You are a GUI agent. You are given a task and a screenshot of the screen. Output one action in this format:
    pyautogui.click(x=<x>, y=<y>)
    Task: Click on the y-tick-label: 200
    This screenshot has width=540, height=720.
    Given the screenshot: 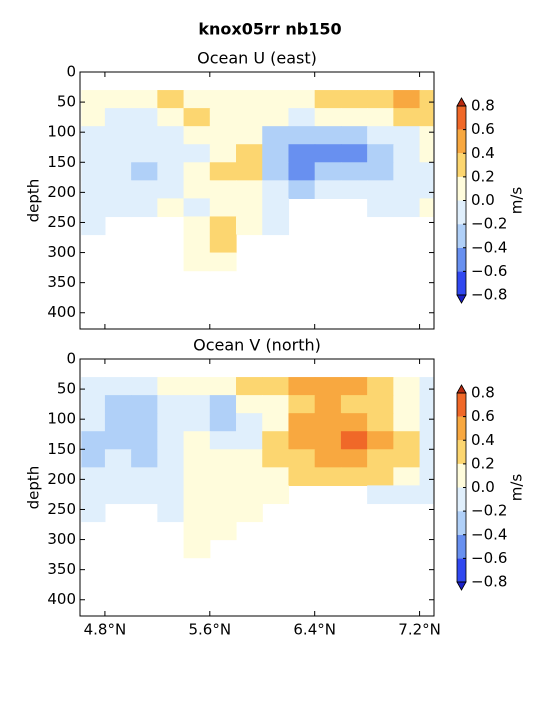 What is the action you would take?
    pyautogui.click(x=61, y=479)
    